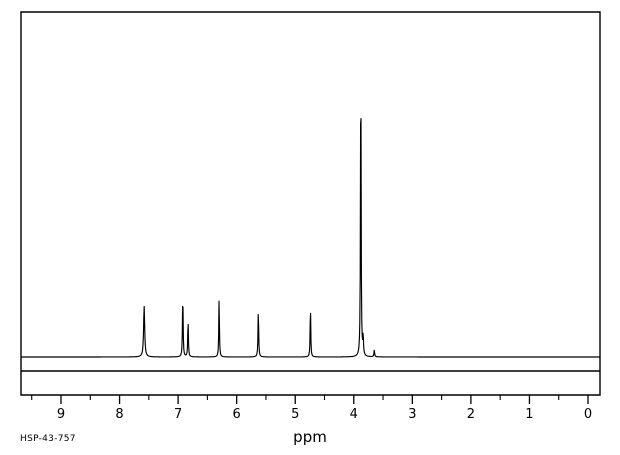 Image resolution: width=620 pixels, height=455 pixels. What do you see at coordinates (412, 414) in the screenshot?
I see `axis-tick-label-3: 3` at bounding box center [412, 414].